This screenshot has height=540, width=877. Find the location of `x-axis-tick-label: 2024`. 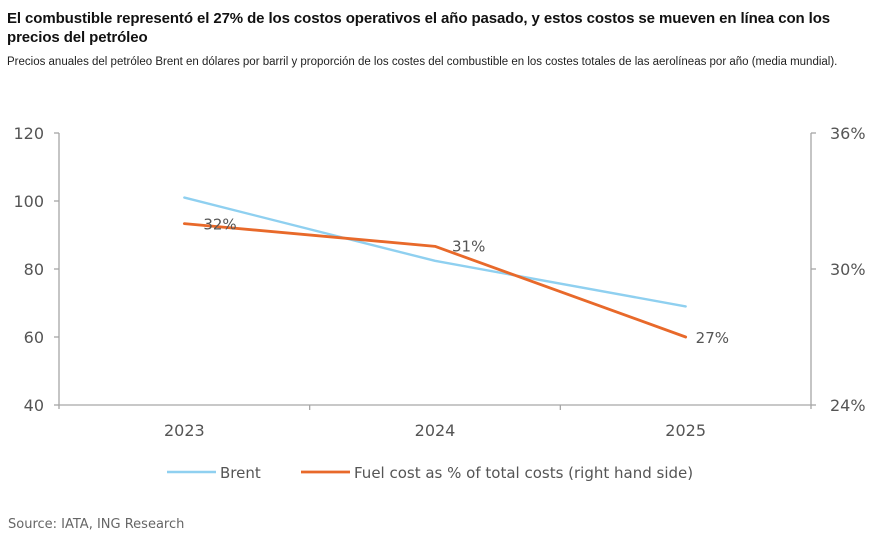

x-axis-tick-label: 2024 is located at coordinates (435, 430).